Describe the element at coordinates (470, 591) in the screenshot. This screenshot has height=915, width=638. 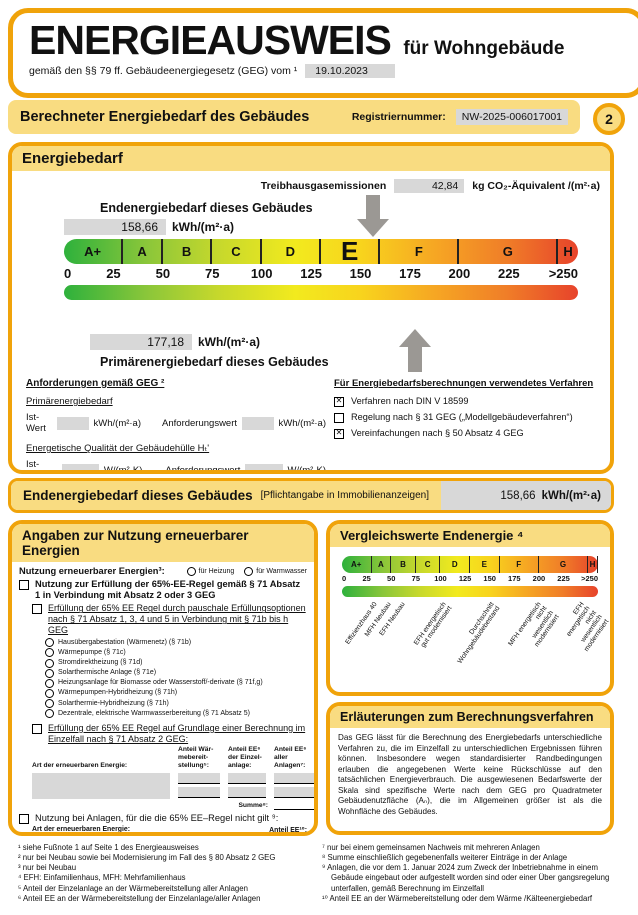
I see `comparison-gradient-bar` at that location.